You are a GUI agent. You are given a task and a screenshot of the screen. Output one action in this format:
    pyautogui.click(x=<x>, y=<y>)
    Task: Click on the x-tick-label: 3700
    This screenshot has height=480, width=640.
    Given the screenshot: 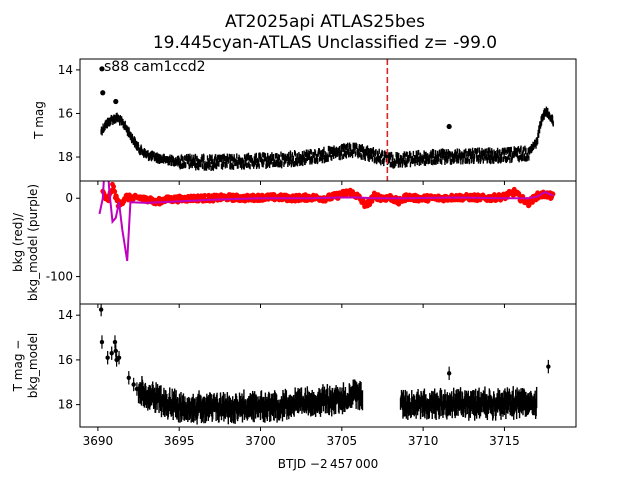 What is the action you would take?
    pyautogui.click(x=260, y=441)
    